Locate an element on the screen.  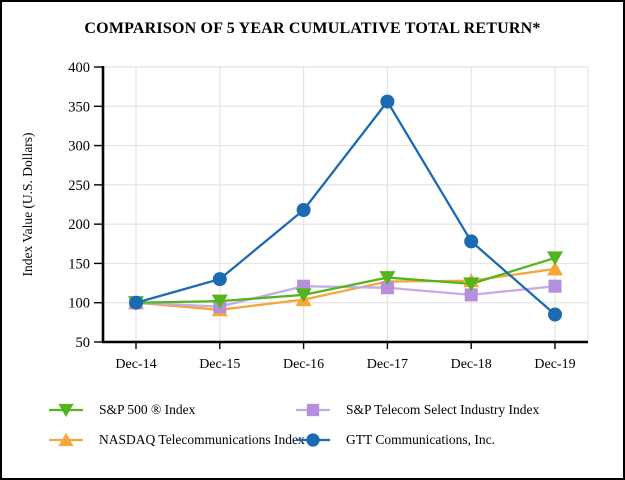
svg-text: Dec-14 is located at coordinates (135, 364).